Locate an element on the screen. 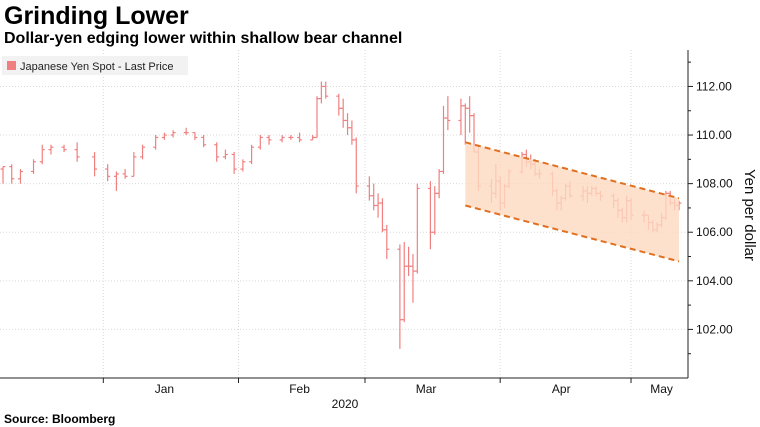 This screenshot has width=760, height=427. legend-swatch is located at coordinates (11, 65).